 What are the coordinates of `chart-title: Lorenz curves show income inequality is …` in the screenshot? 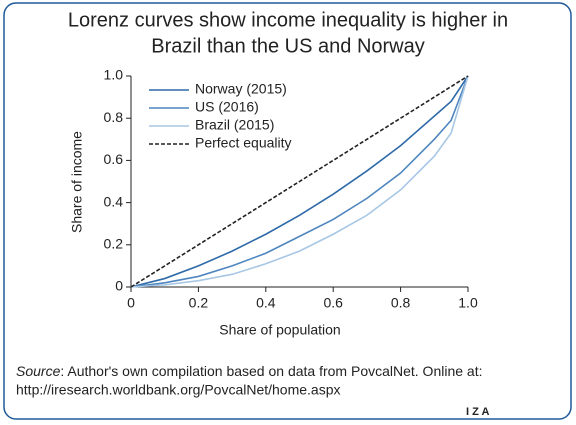 It's located at (288, 20).